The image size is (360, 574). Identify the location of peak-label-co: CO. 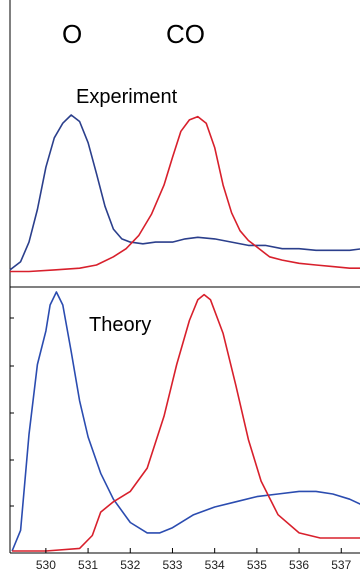
(185, 34).